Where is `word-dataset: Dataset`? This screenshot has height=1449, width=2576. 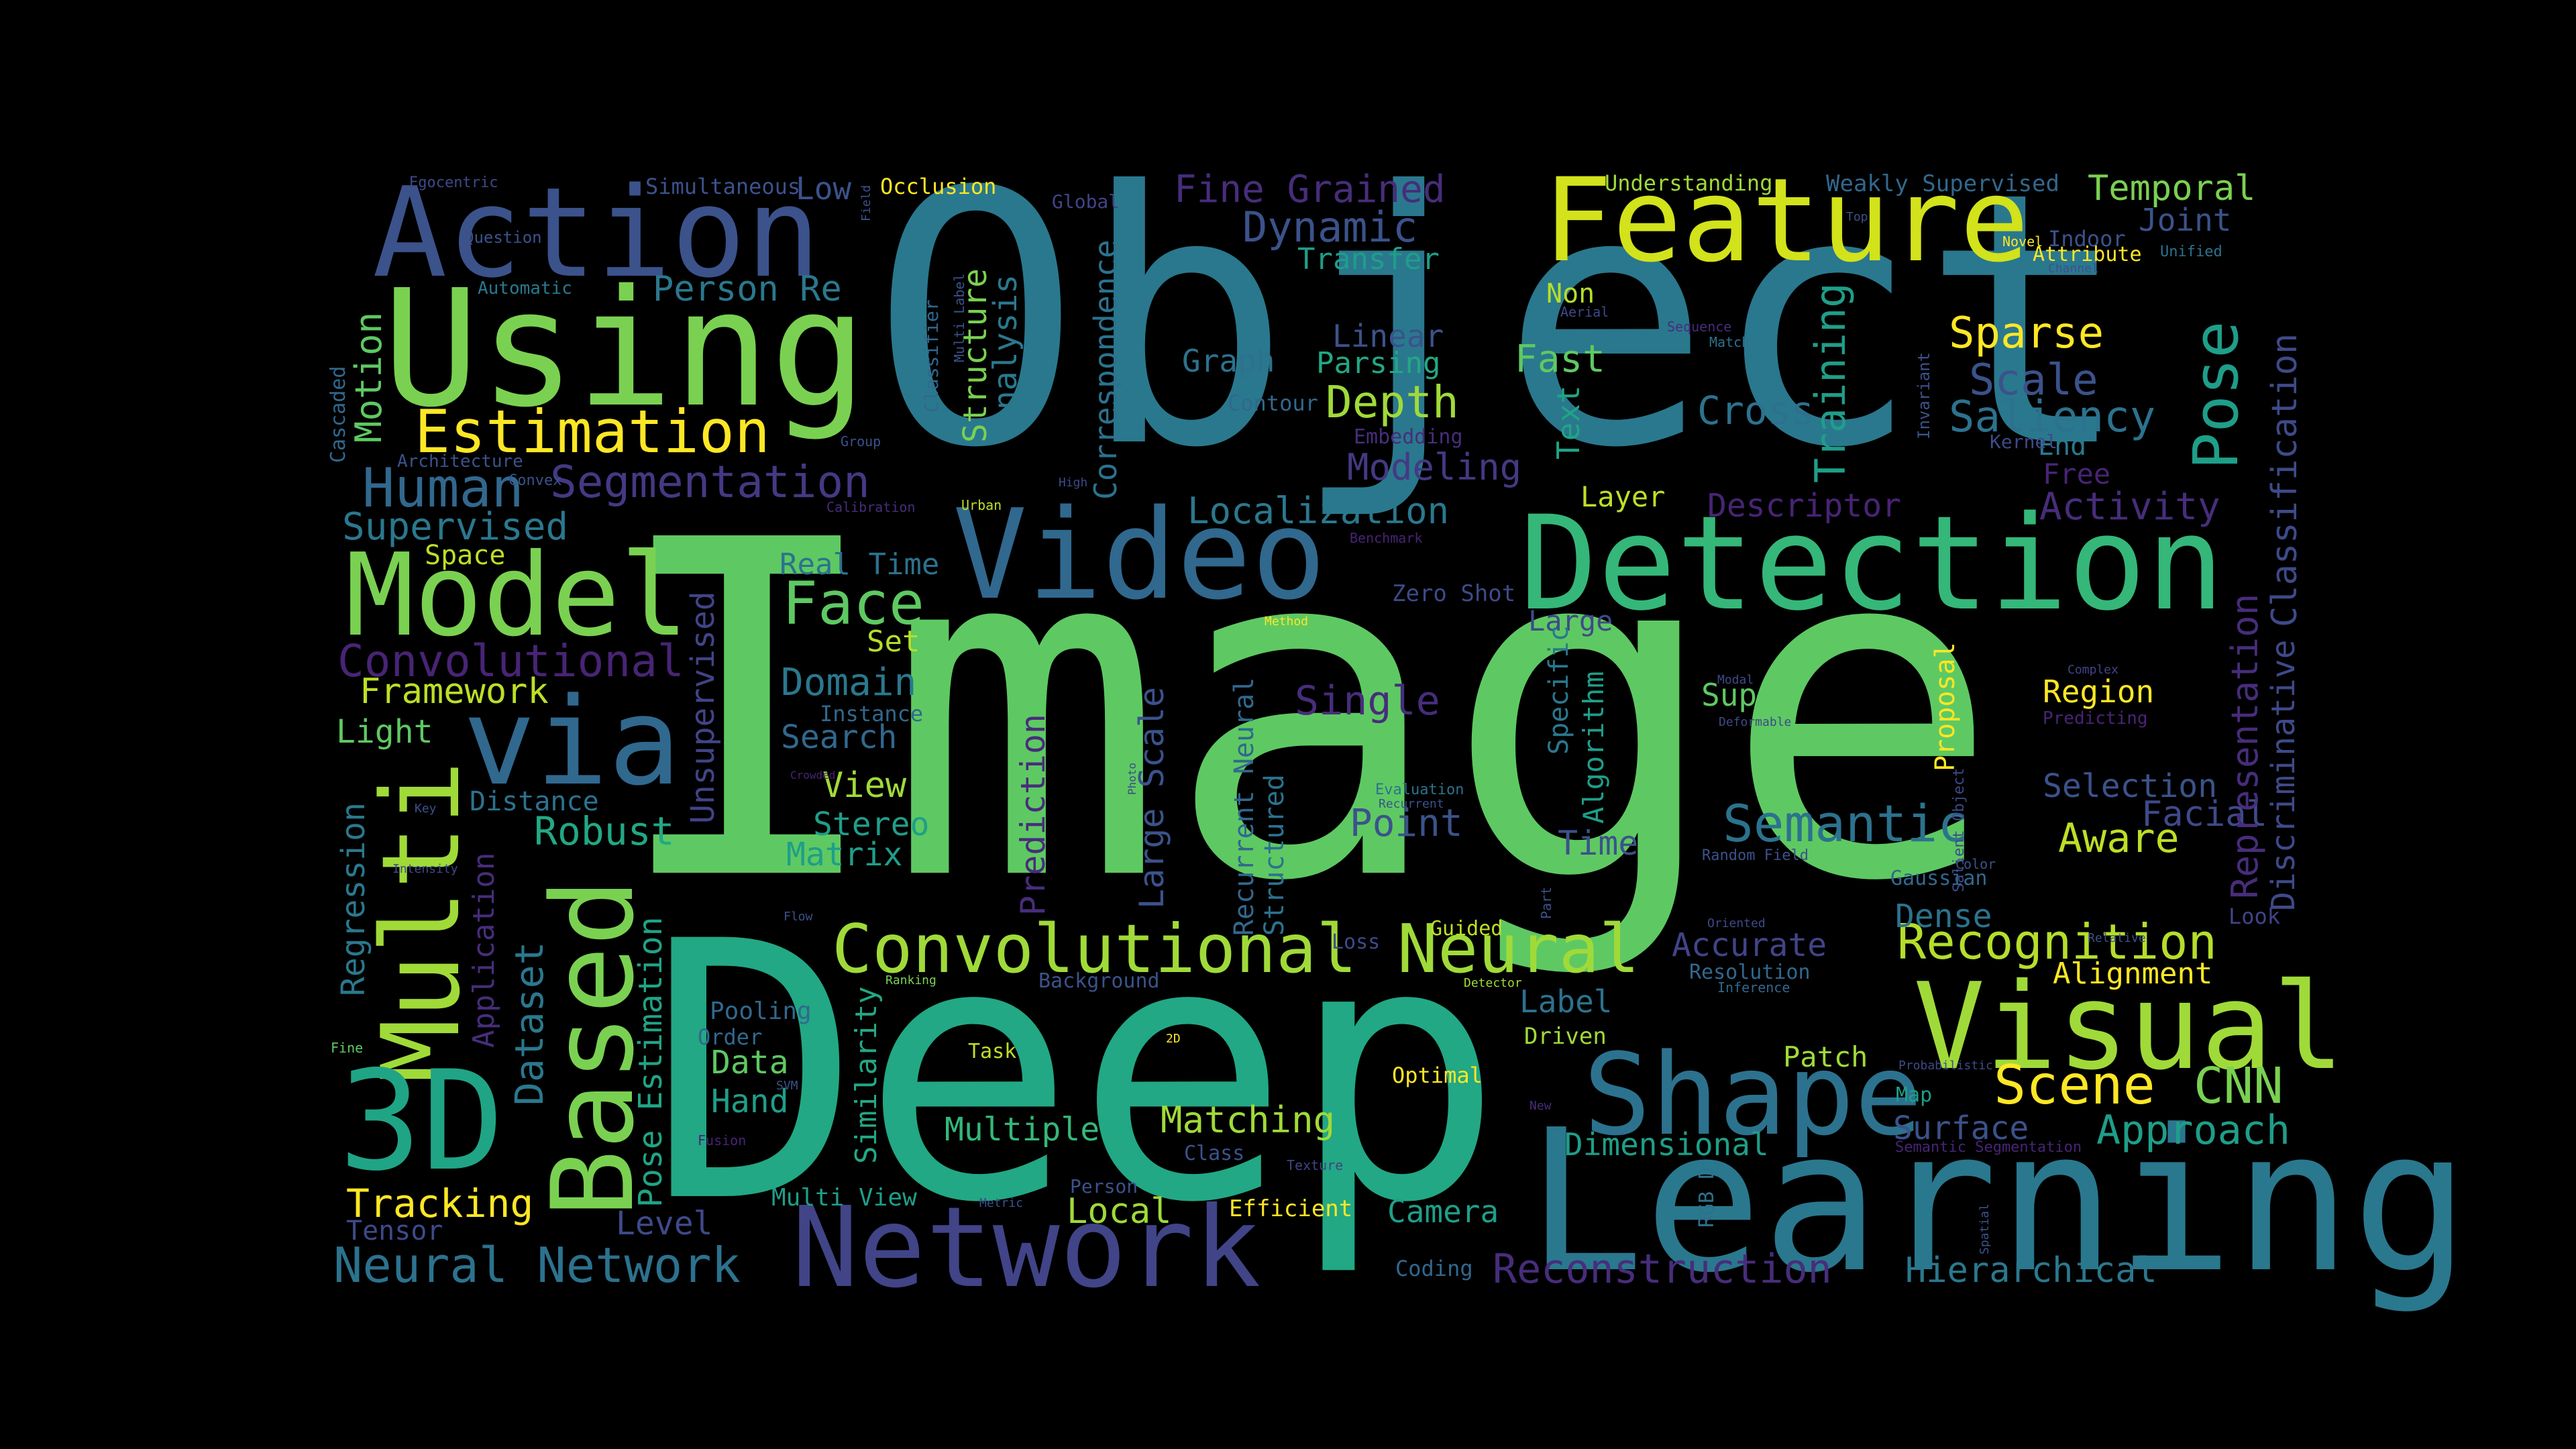 word-dataset: Dataset is located at coordinates (529, 1023).